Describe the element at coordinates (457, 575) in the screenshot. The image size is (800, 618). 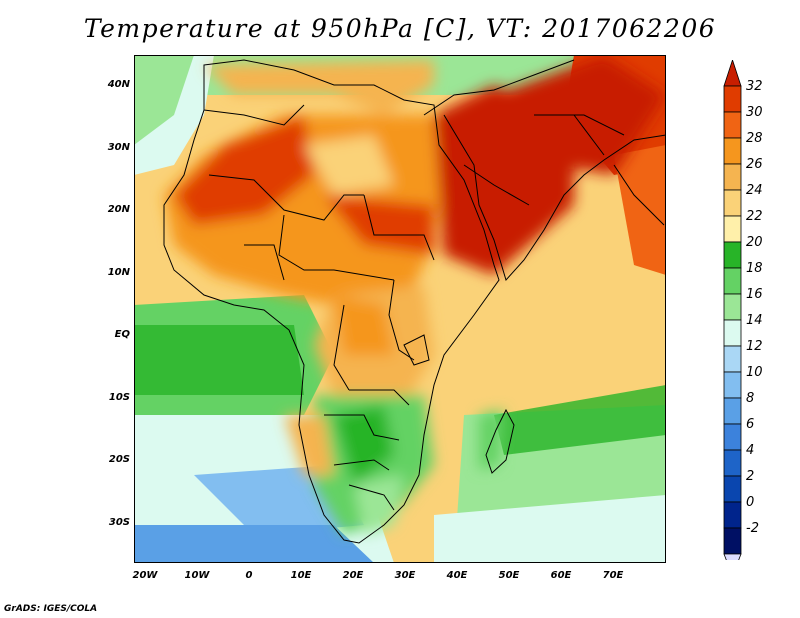
I see `lon-label-40e: 40E` at that location.